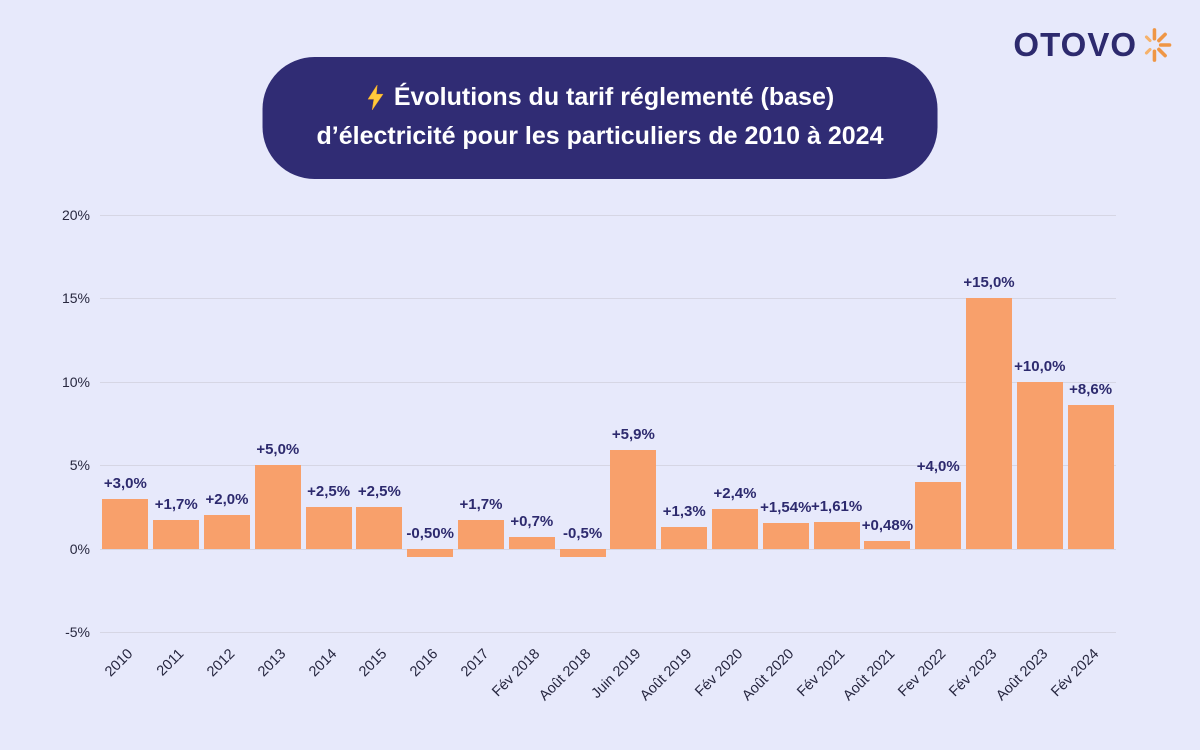 The image size is (1200, 750). Describe the element at coordinates (77, 632) in the screenshot. I see `y-axis-tick: -5%` at that location.